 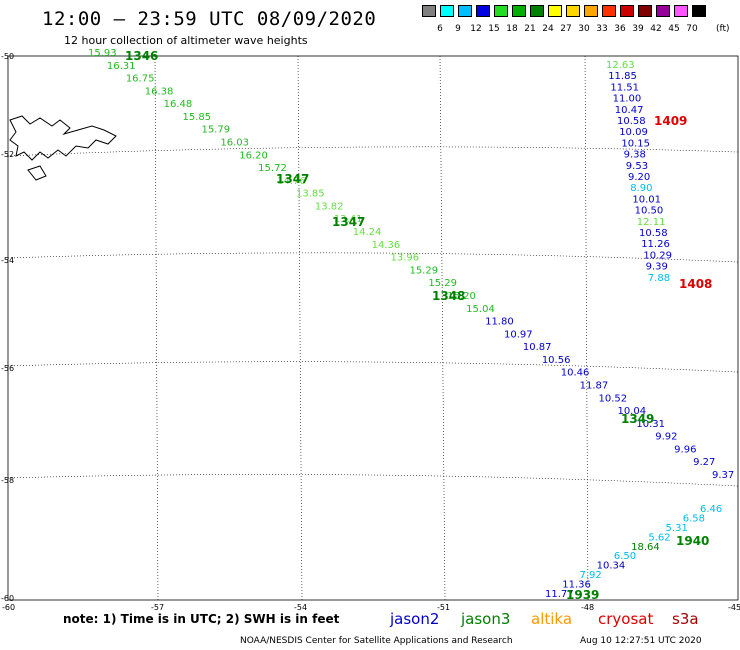 What do you see at coordinates (512, 29) in the screenshot?
I see `legend-label: 18` at bounding box center [512, 29].